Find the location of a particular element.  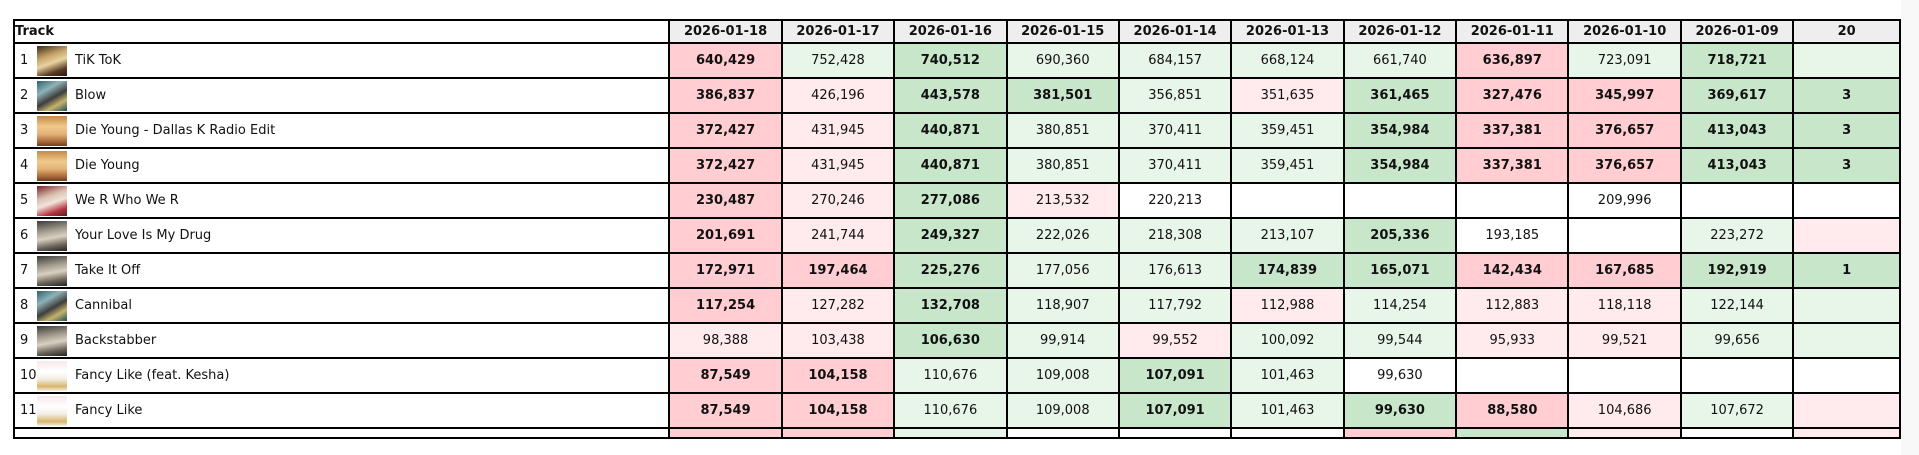

date-column-header: 2026-01-09 is located at coordinates (1737, 31).